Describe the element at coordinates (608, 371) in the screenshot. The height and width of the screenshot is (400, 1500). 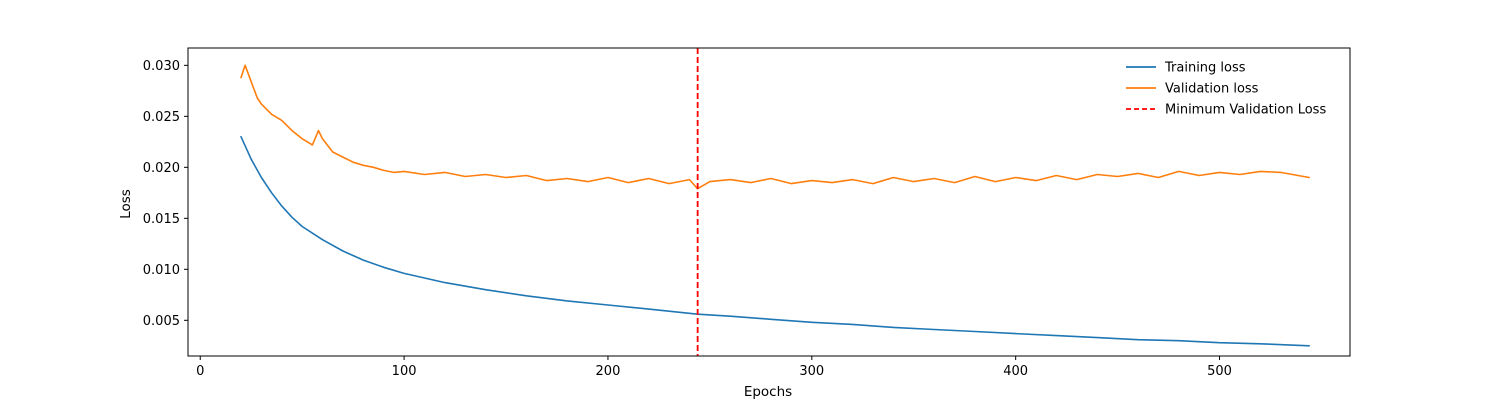
I see `x-tick-label: 200` at that location.